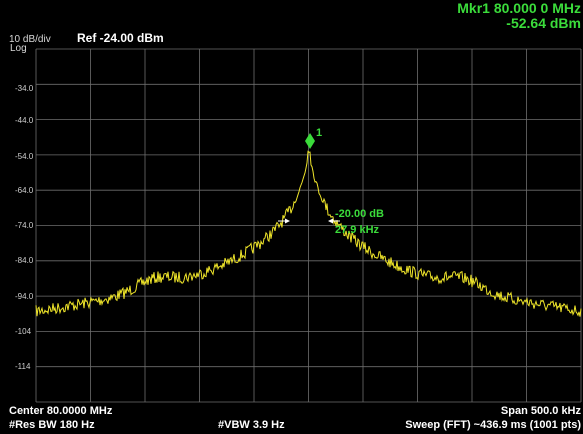 The height and width of the screenshot is (434, 583). What do you see at coordinates (24, 88) in the screenshot?
I see `y-label: -34.0` at bounding box center [24, 88].